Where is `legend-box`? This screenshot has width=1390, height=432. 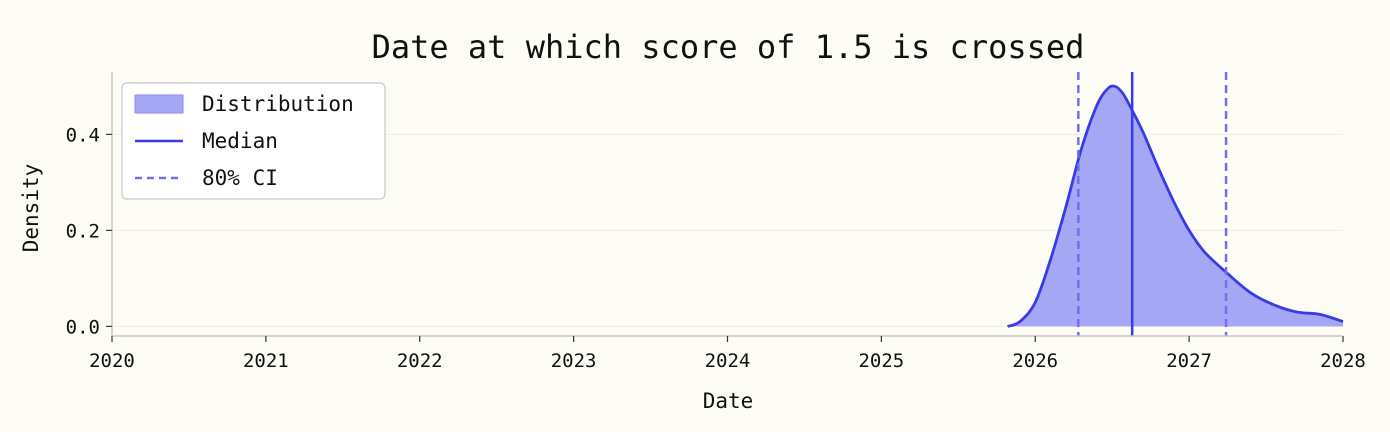
legend-box is located at coordinates (253, 141).